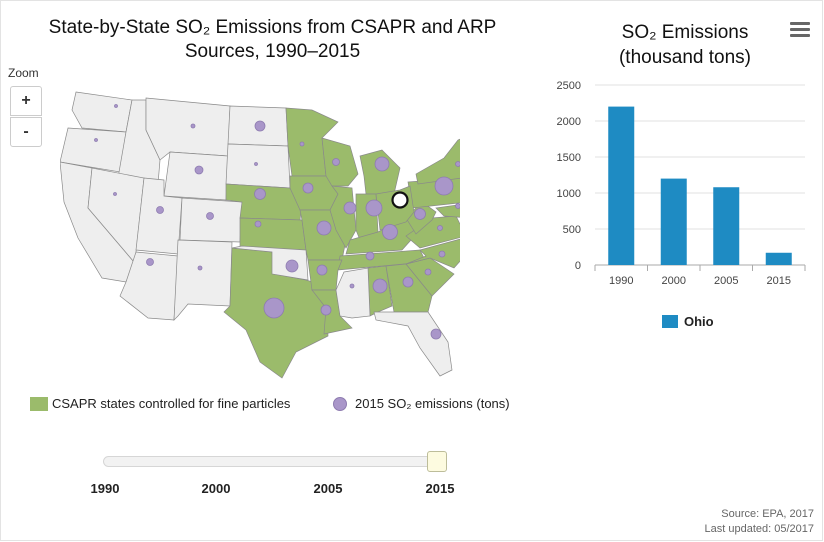 The width and height of the screenshot is (824, 542). I want to click on bubble-ut, so click(160, 210).